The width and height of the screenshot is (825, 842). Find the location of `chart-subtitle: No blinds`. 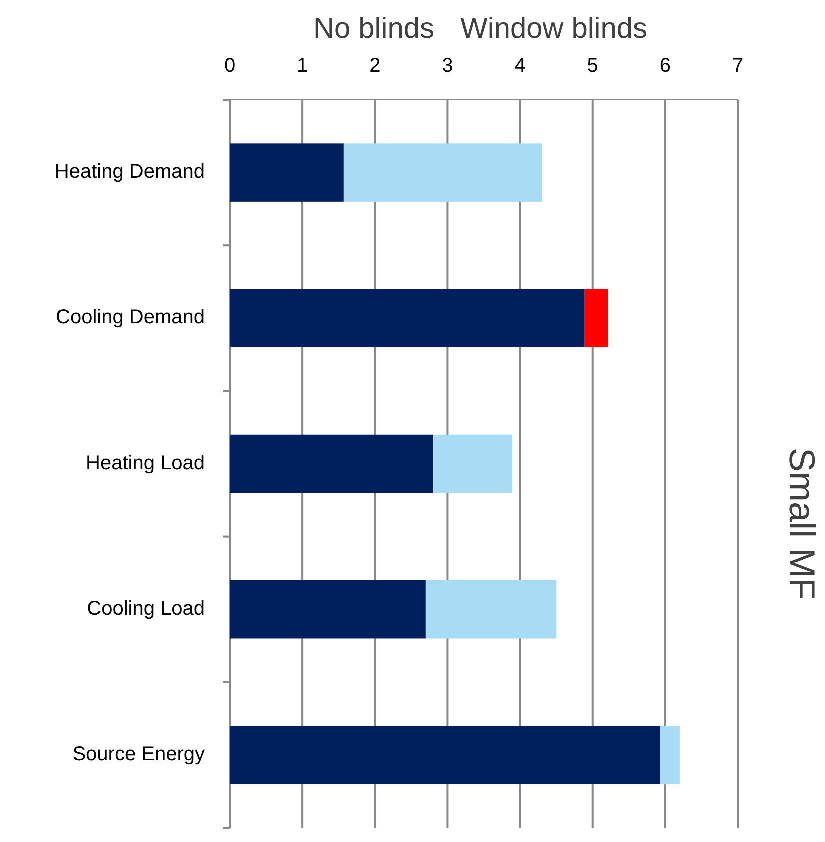

chart-subtitle: No blinds is located at coordinates (374, 29).